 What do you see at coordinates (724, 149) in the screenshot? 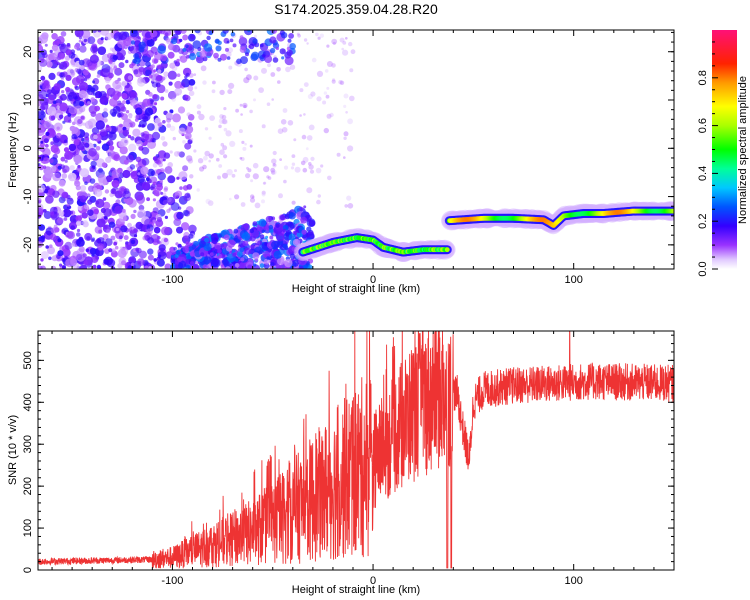
I see `colorbar-gradient` at bounding box center [724, 149].